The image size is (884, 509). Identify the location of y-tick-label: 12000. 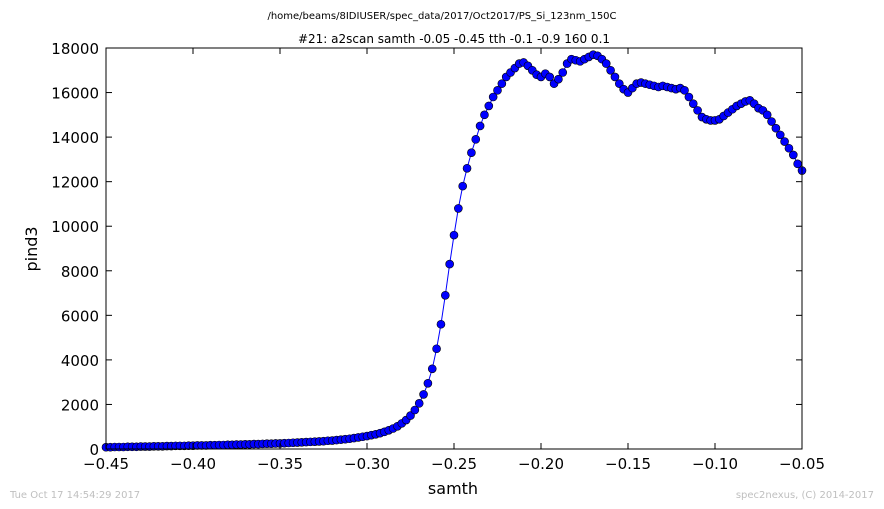
(75, 183).